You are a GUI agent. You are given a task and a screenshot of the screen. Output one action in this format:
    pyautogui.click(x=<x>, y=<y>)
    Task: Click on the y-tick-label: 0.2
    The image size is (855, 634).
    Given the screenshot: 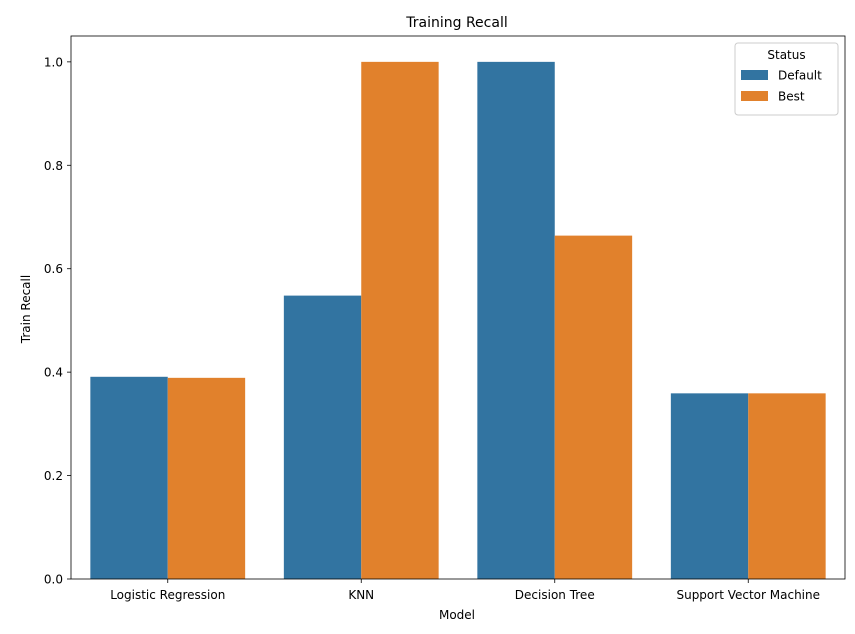 What is the action you would take?
    pyautogui.click(x=53, y=476)
    